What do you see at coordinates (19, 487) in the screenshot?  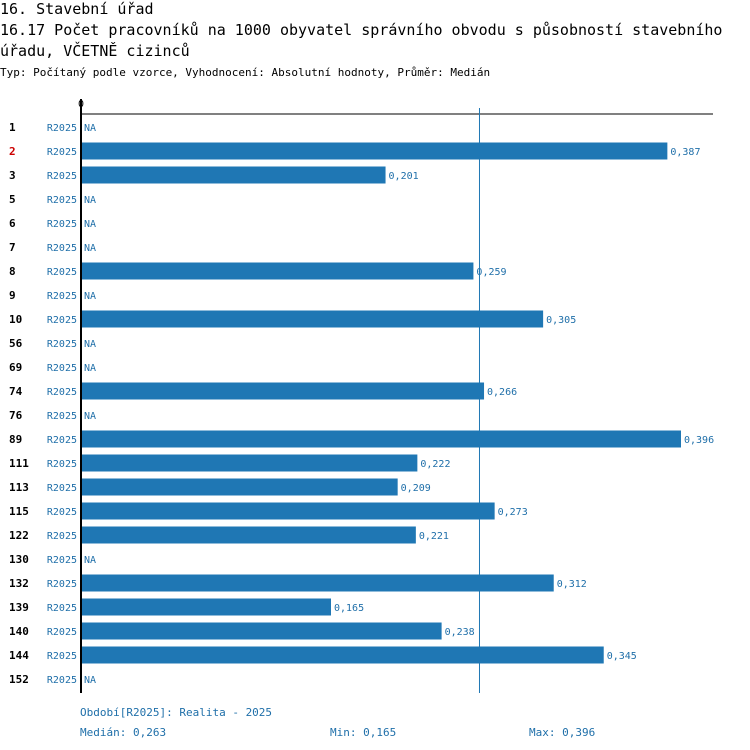 I see `category-label: 113` at bounding box center [19, 487].